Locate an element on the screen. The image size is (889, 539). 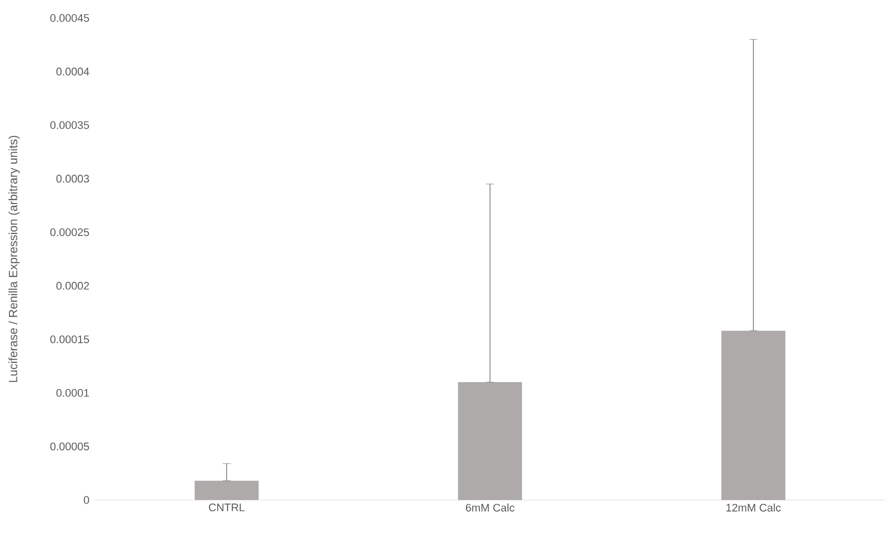
y-tick-label: 0.0002 is located at coordinates (72, 286).